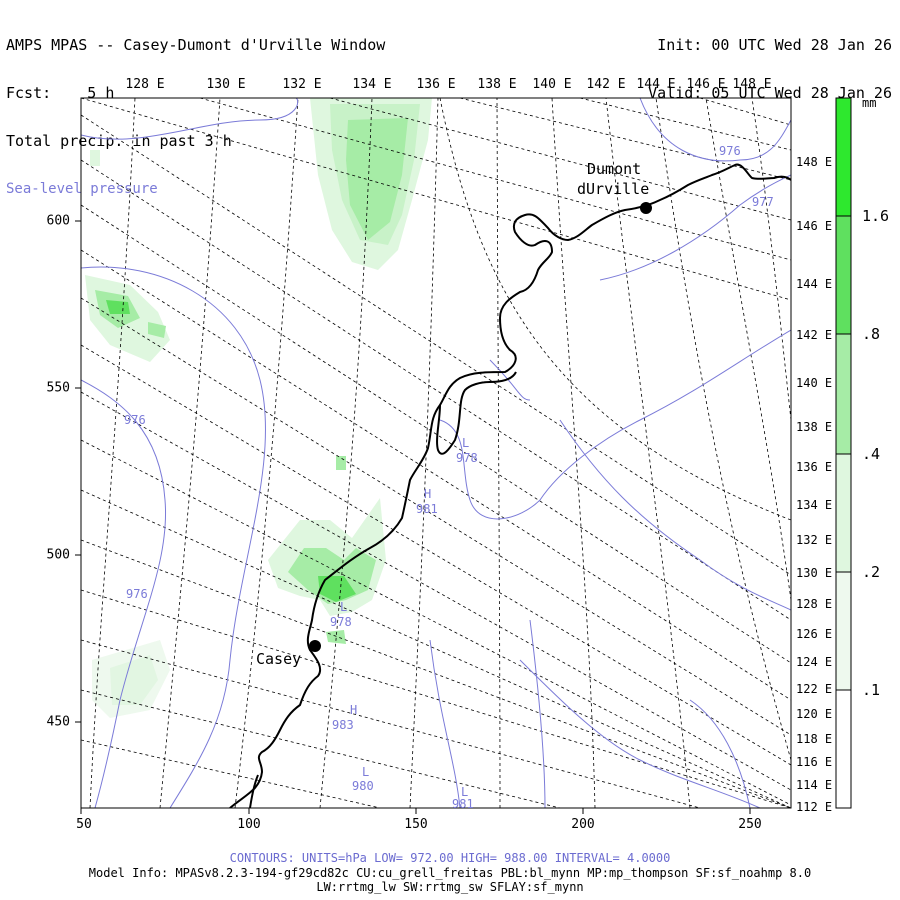 The image size is (900, 900). I want to click on right-lon-label: 120 E, so click(814, 714).